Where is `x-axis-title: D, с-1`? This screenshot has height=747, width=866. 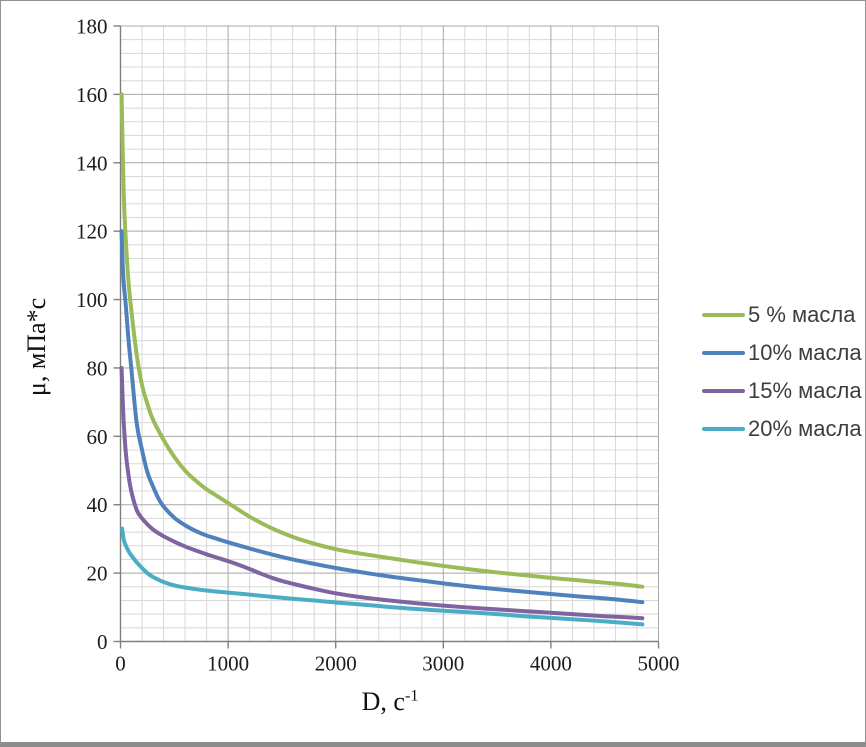
x-axis-title: D, с-1 is located at coordinates (390, 702).